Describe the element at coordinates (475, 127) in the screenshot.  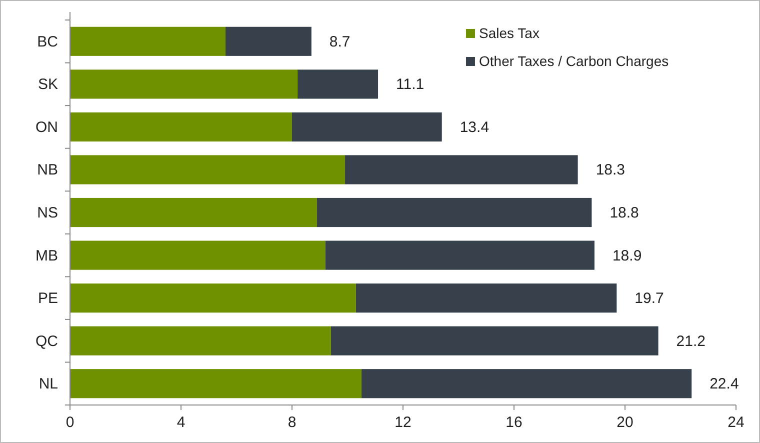
I see `total-label: 13.4` at that location.